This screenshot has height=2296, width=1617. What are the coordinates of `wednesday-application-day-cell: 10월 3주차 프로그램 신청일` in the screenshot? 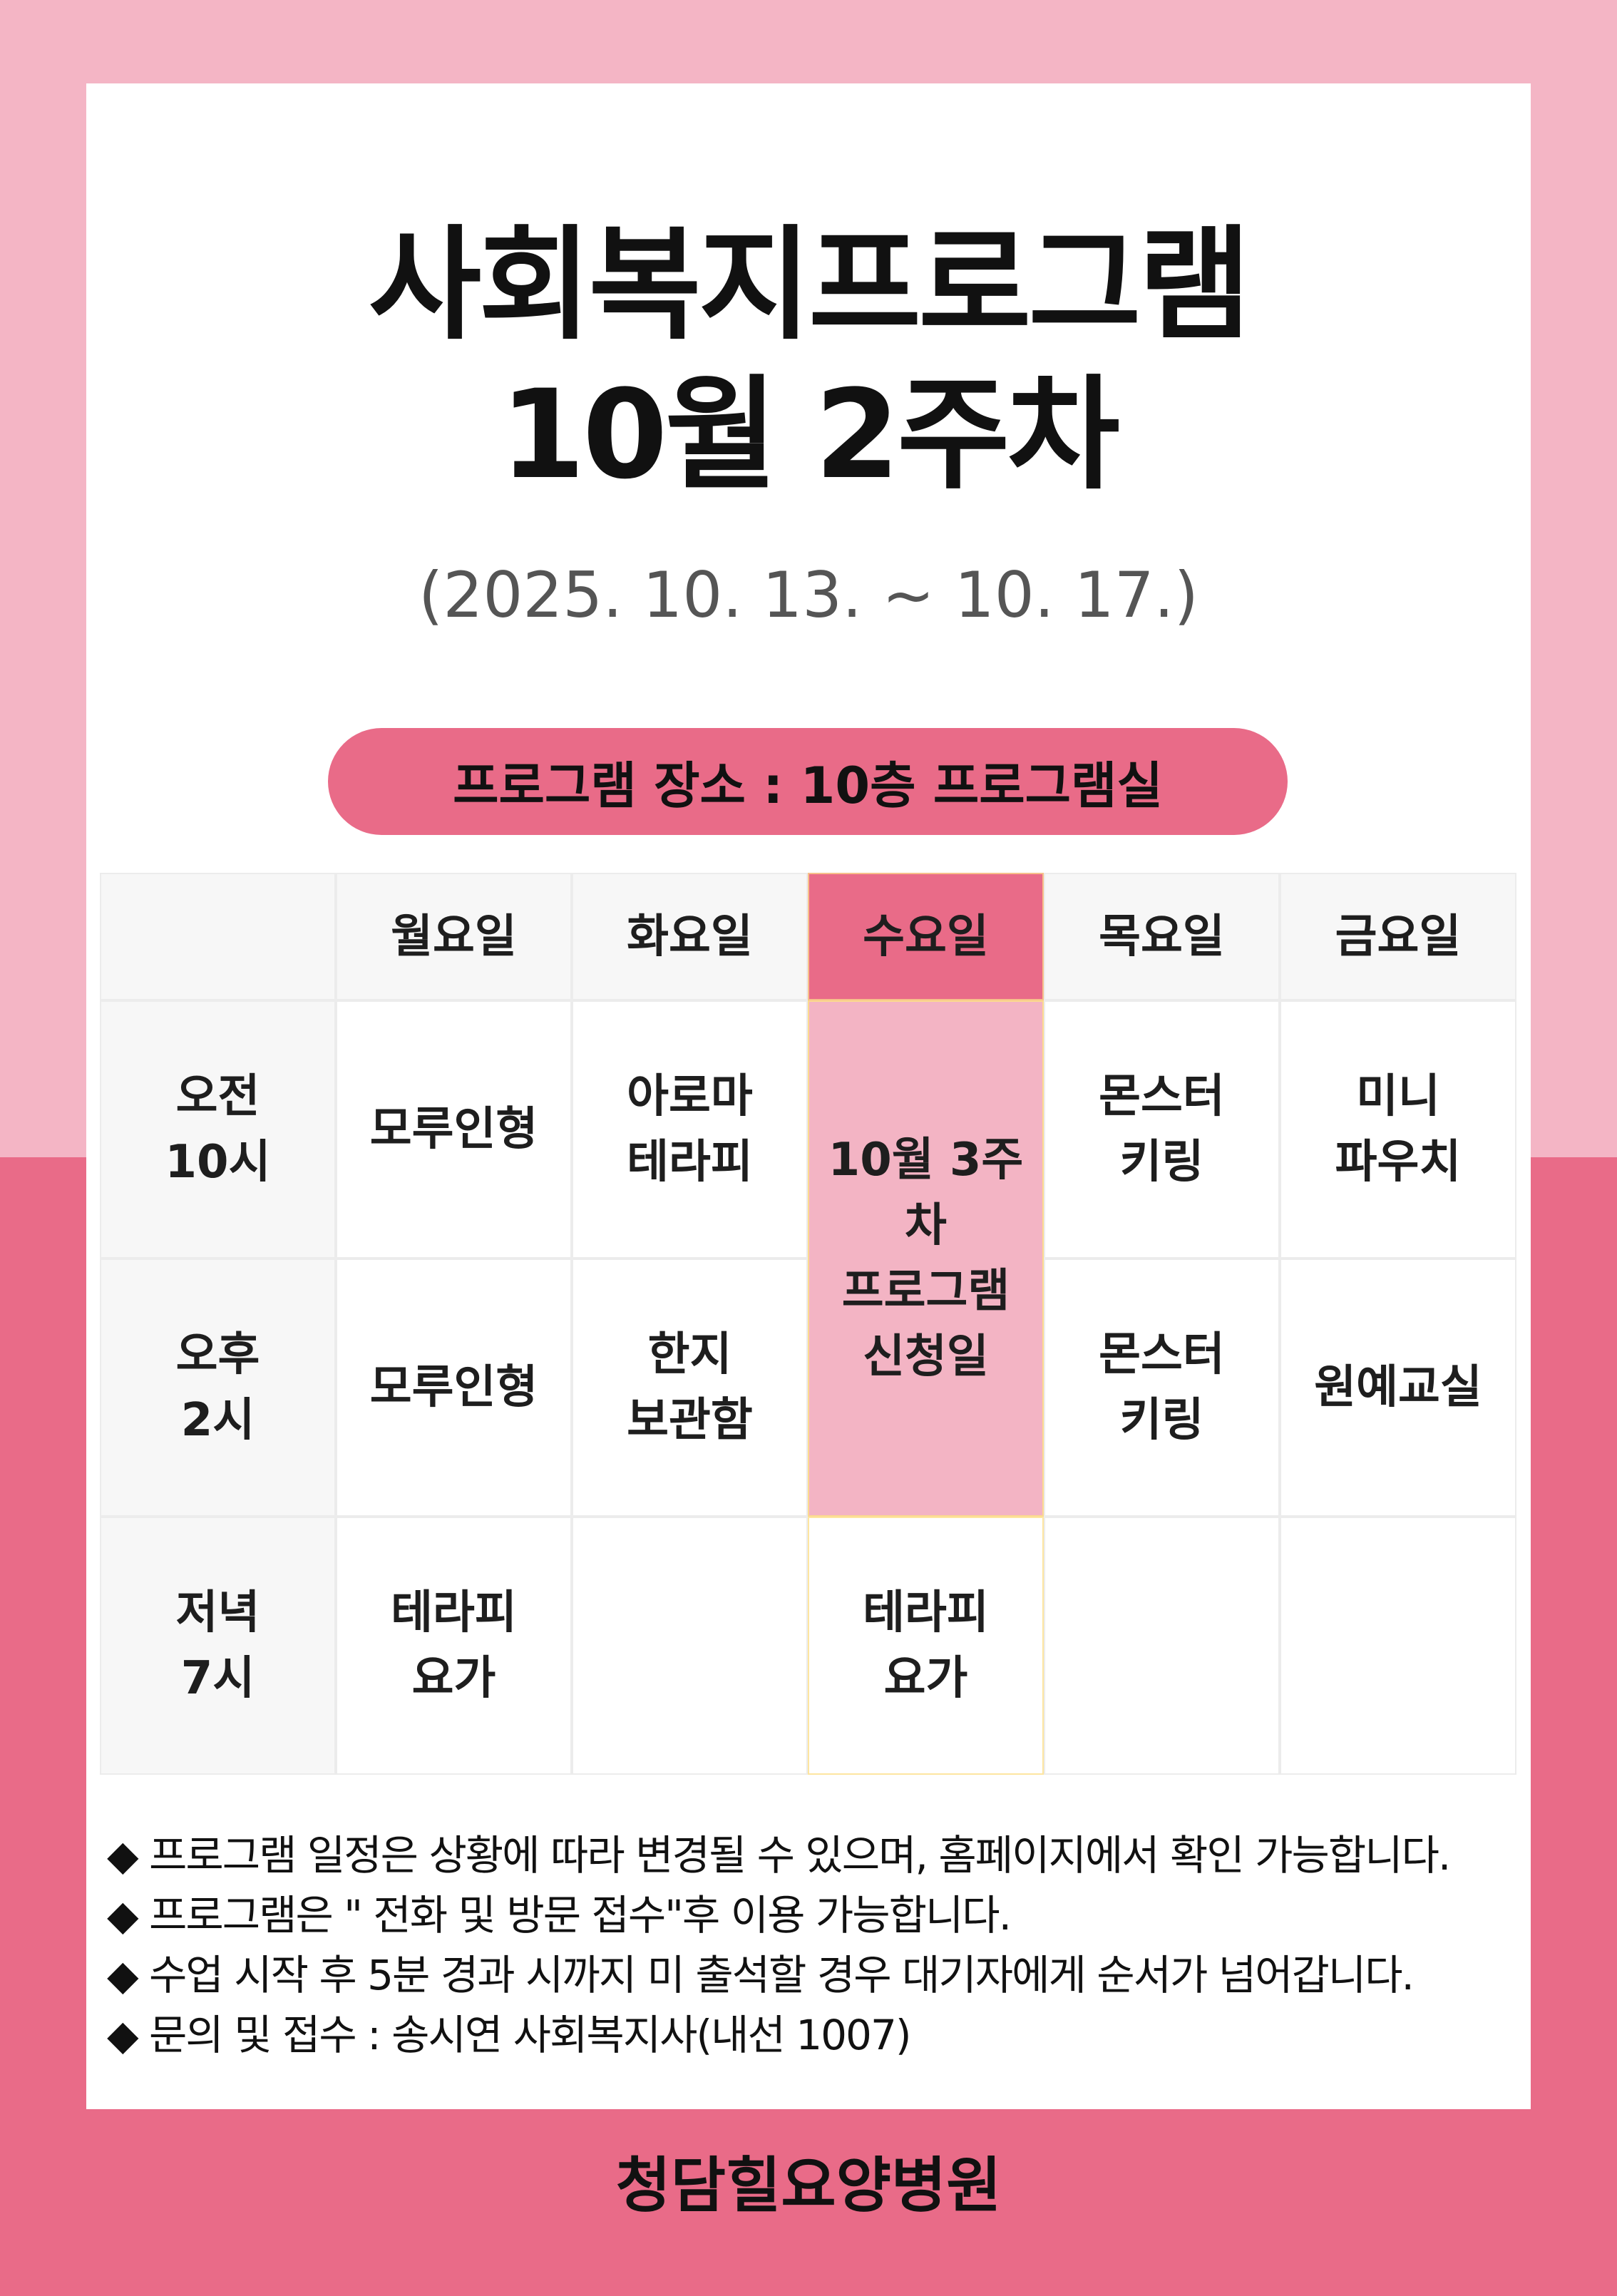 It's located at (926, 1258).